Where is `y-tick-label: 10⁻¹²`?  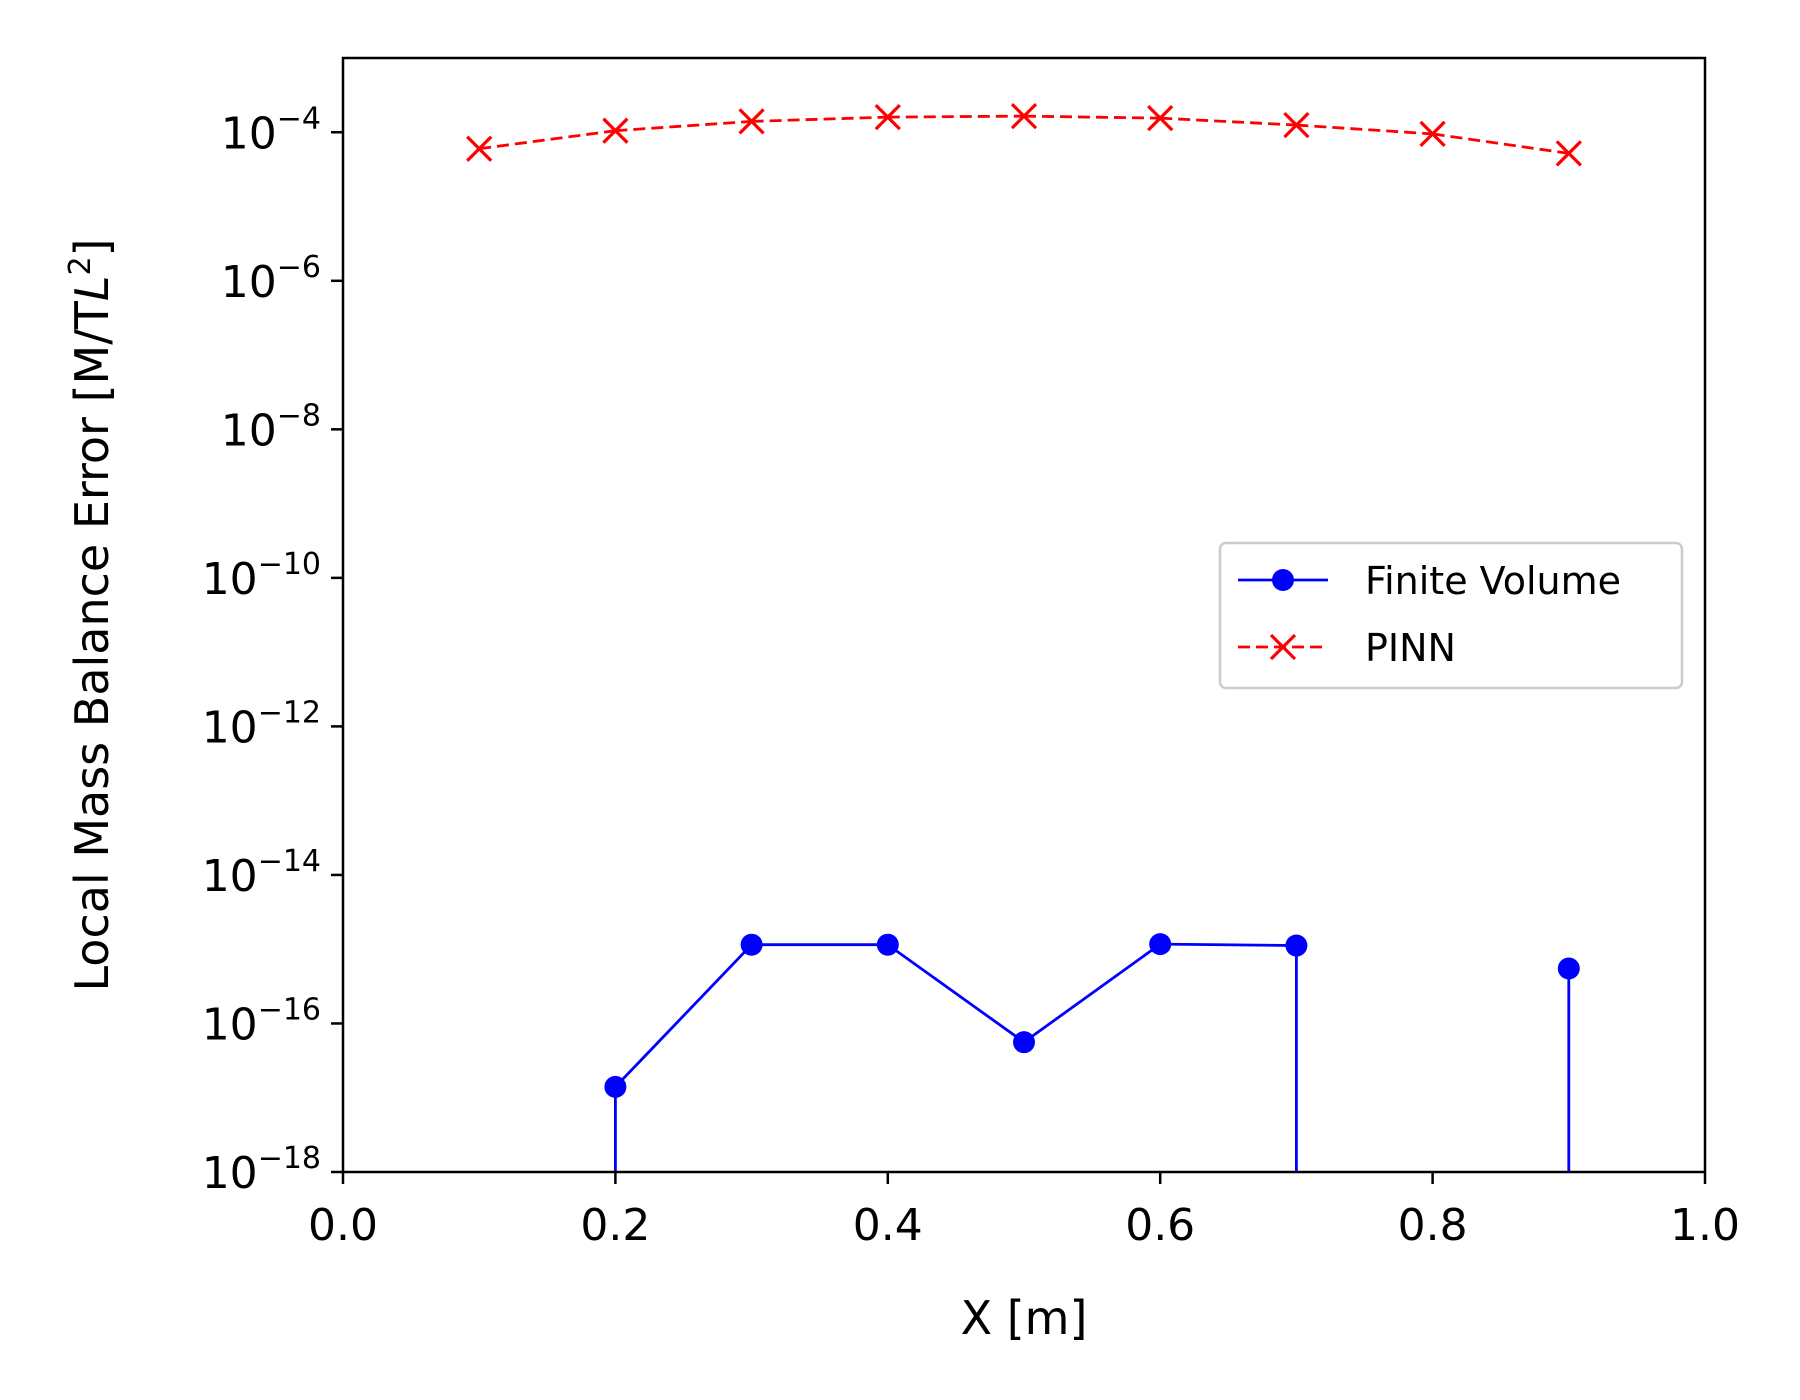
y-tick-label: 10⁻¹² is located at coordinates (261, 724).